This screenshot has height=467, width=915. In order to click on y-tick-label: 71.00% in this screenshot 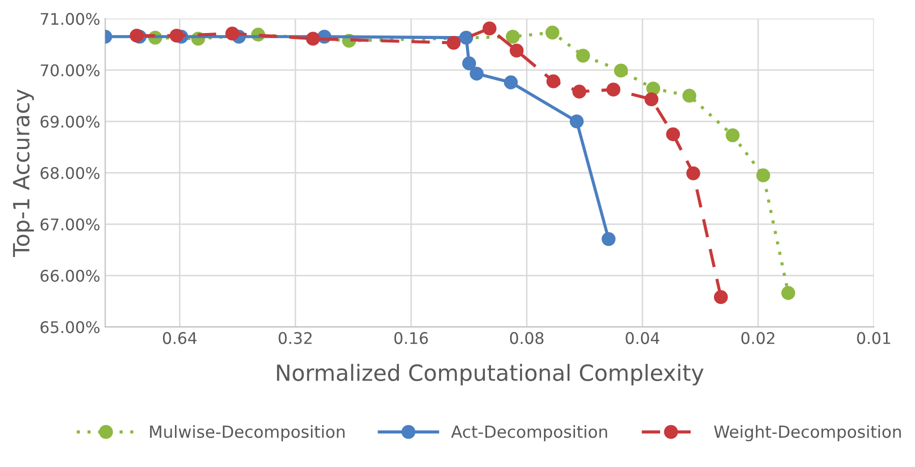, I will do `click(70, 18)`.